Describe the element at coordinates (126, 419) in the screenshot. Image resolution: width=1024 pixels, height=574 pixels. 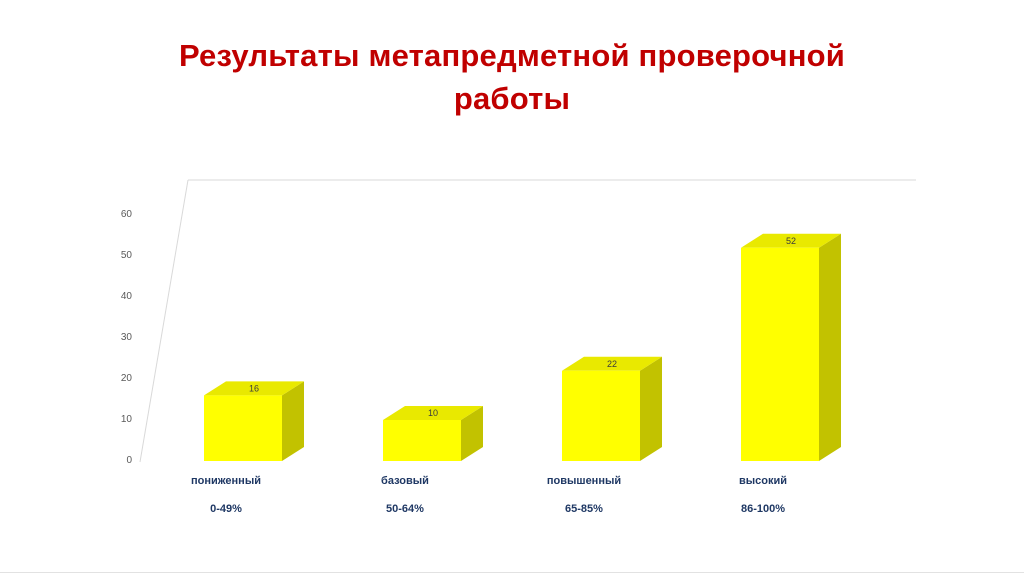
I see `y-axis-tick-label-10: 10` at that location.